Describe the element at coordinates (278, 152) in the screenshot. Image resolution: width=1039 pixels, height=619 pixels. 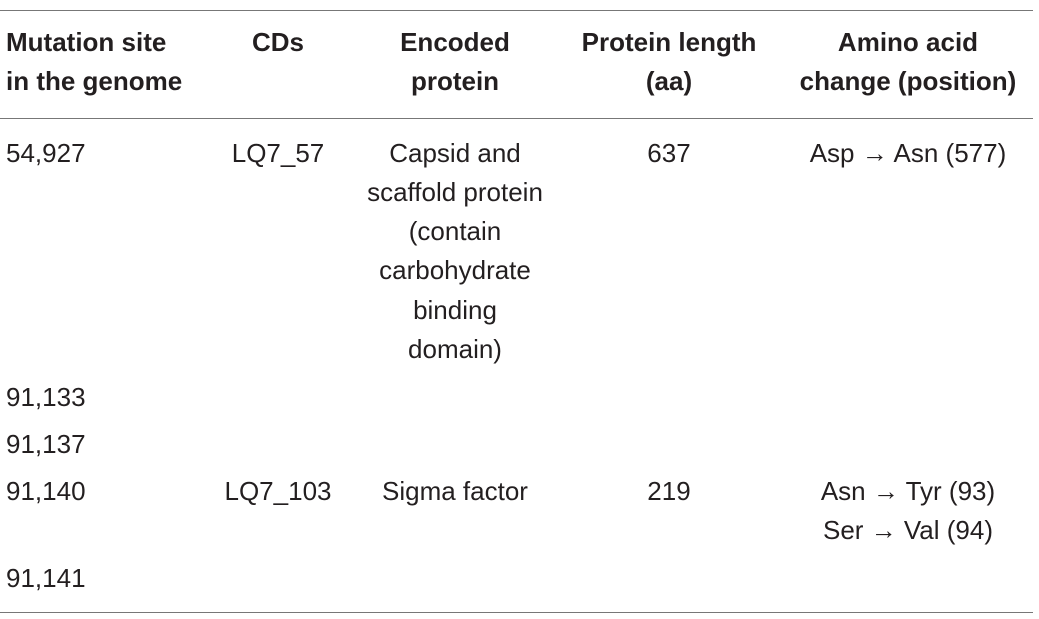
I see `table-cell: LQ7_57` at that location.